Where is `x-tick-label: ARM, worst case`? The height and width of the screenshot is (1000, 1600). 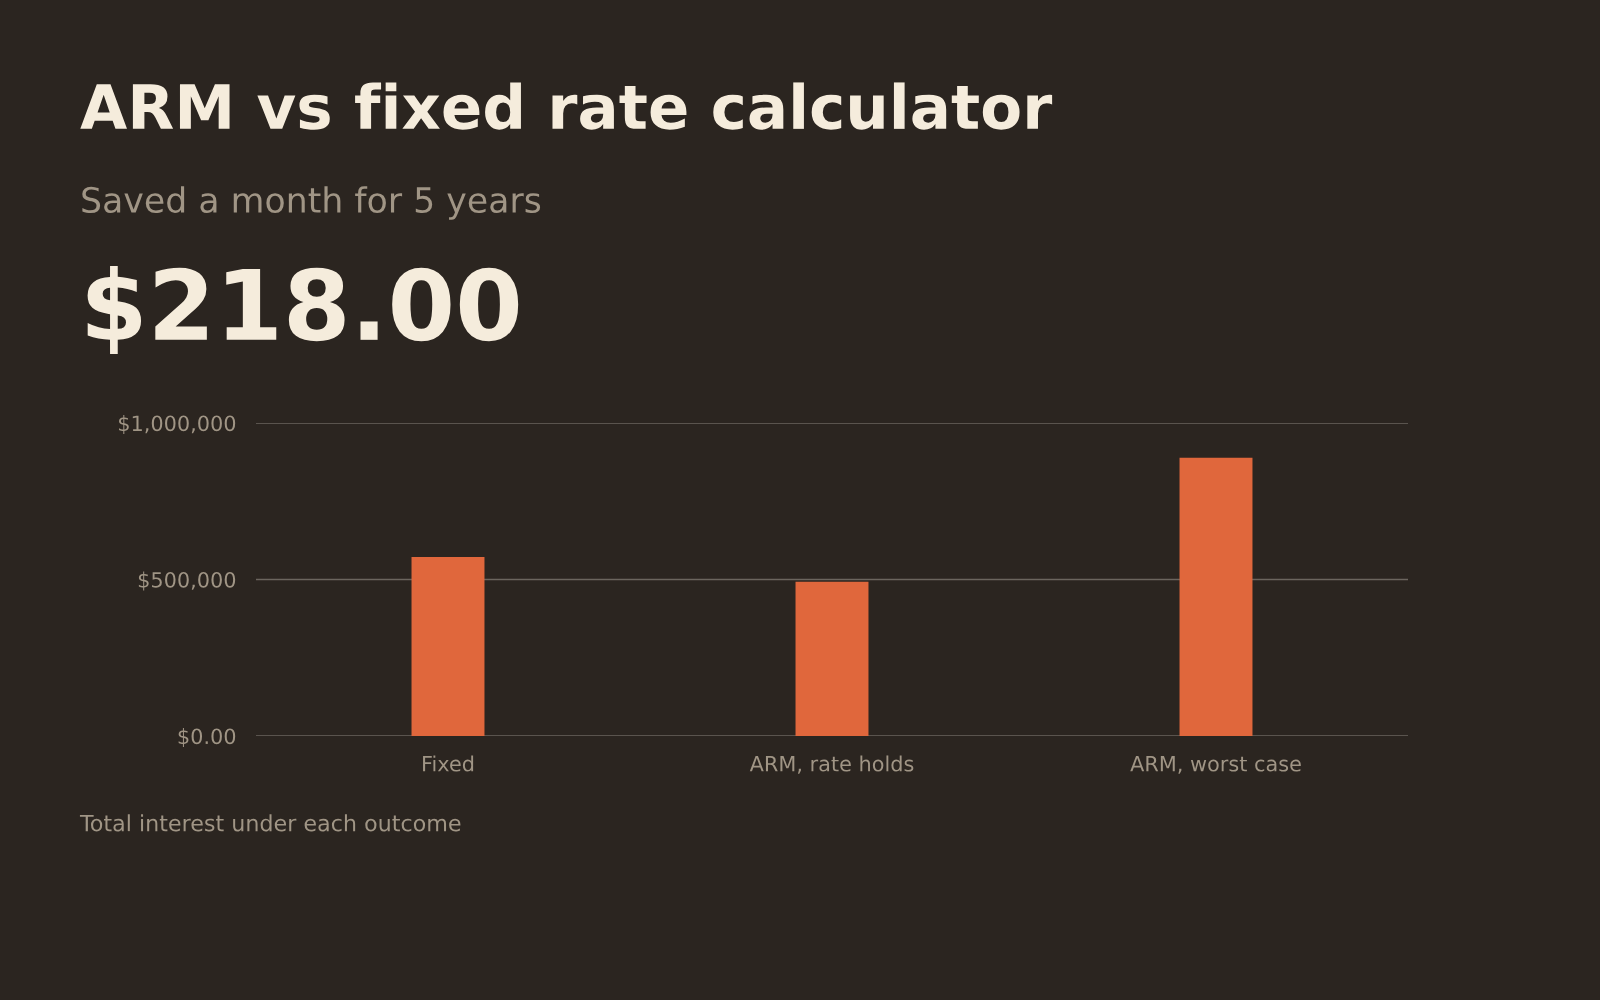 x-tick-label: ARM, worst case is located at coordinates (1215, 765).